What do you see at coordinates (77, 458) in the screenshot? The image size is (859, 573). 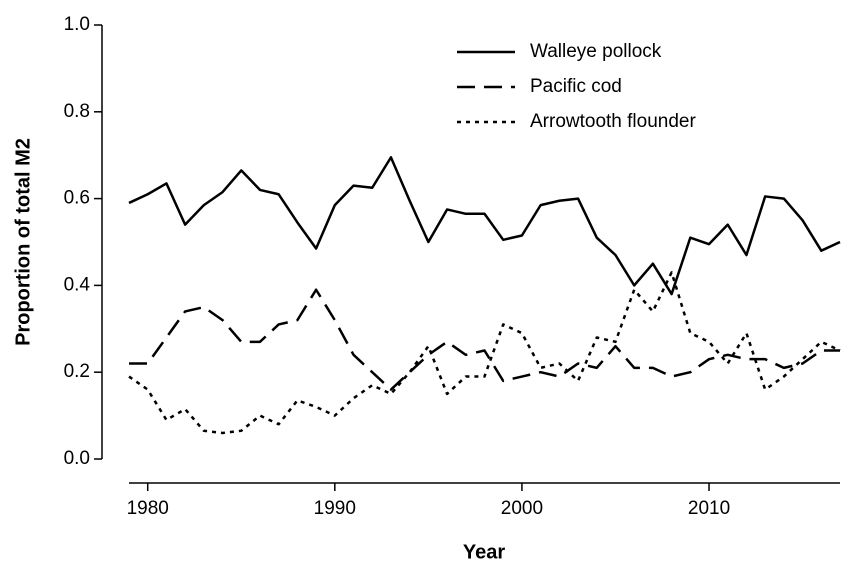 I see `y-tick-label: 0.0` at bounding box center [77, 458].